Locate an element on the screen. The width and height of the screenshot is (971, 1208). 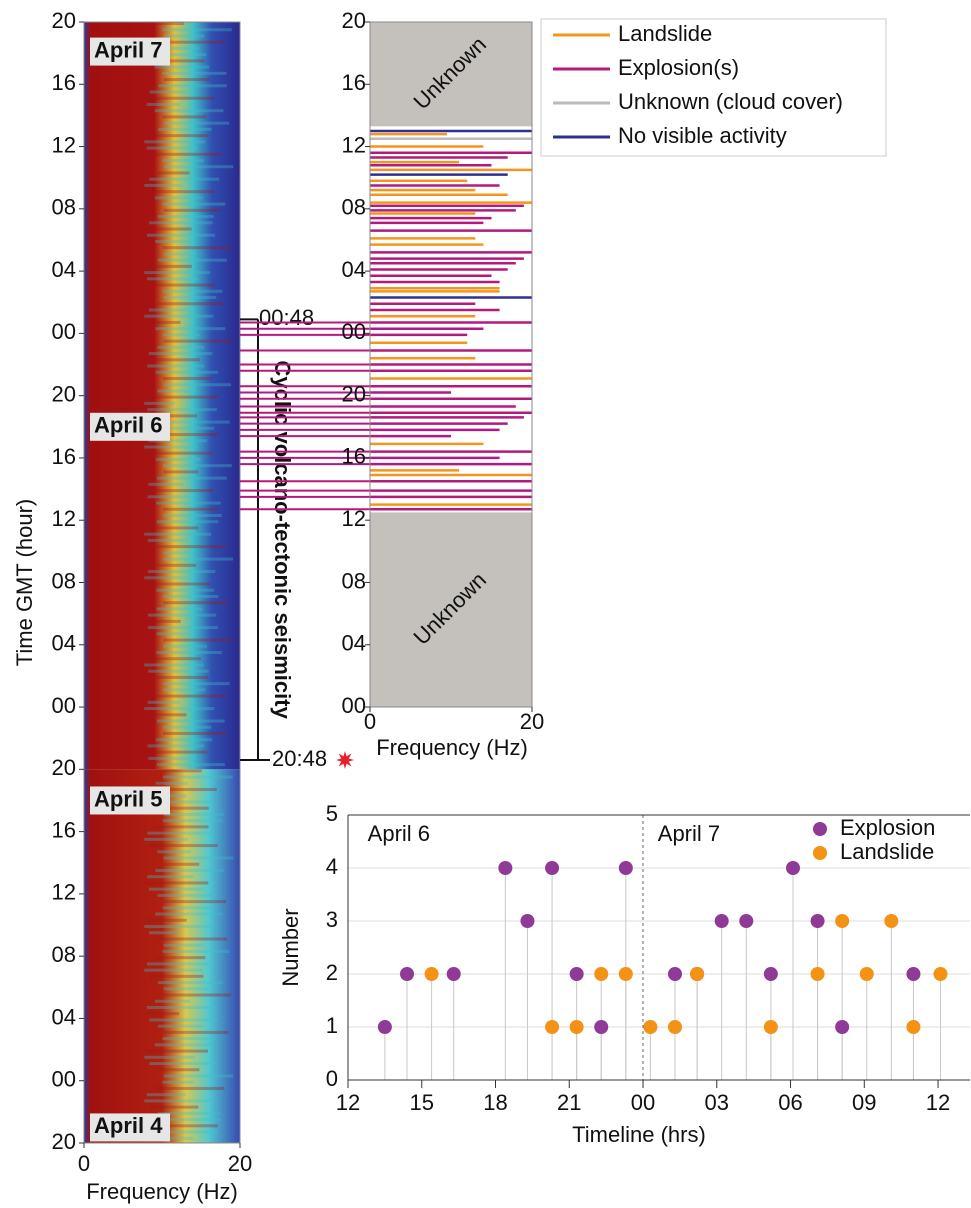
spectrogram-lower is located at coordinates (162, 956).